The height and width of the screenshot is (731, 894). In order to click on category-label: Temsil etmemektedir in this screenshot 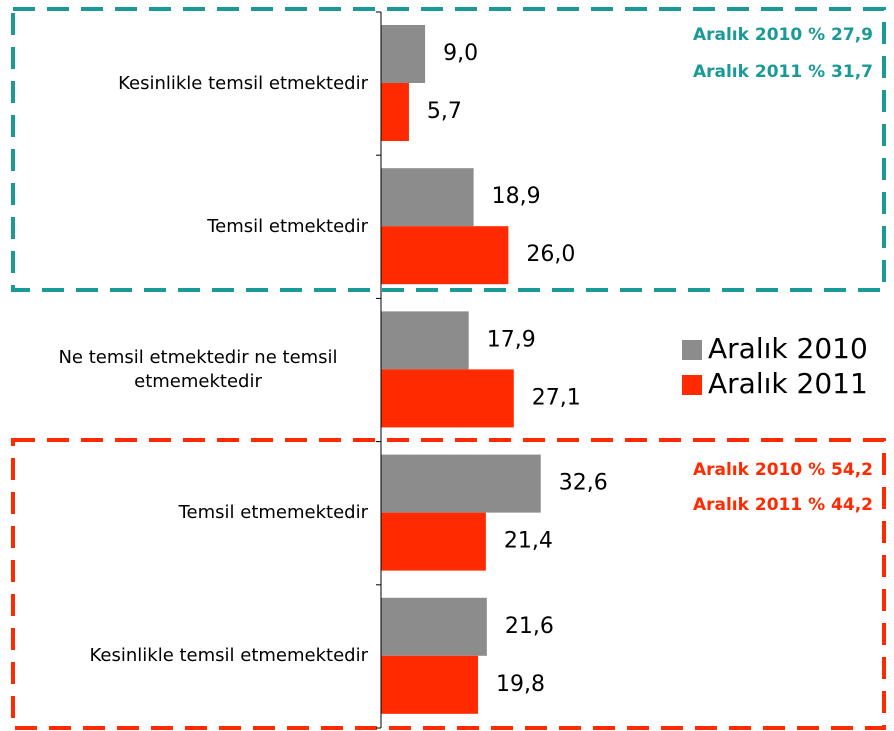, I will do `click(198, 513)`.